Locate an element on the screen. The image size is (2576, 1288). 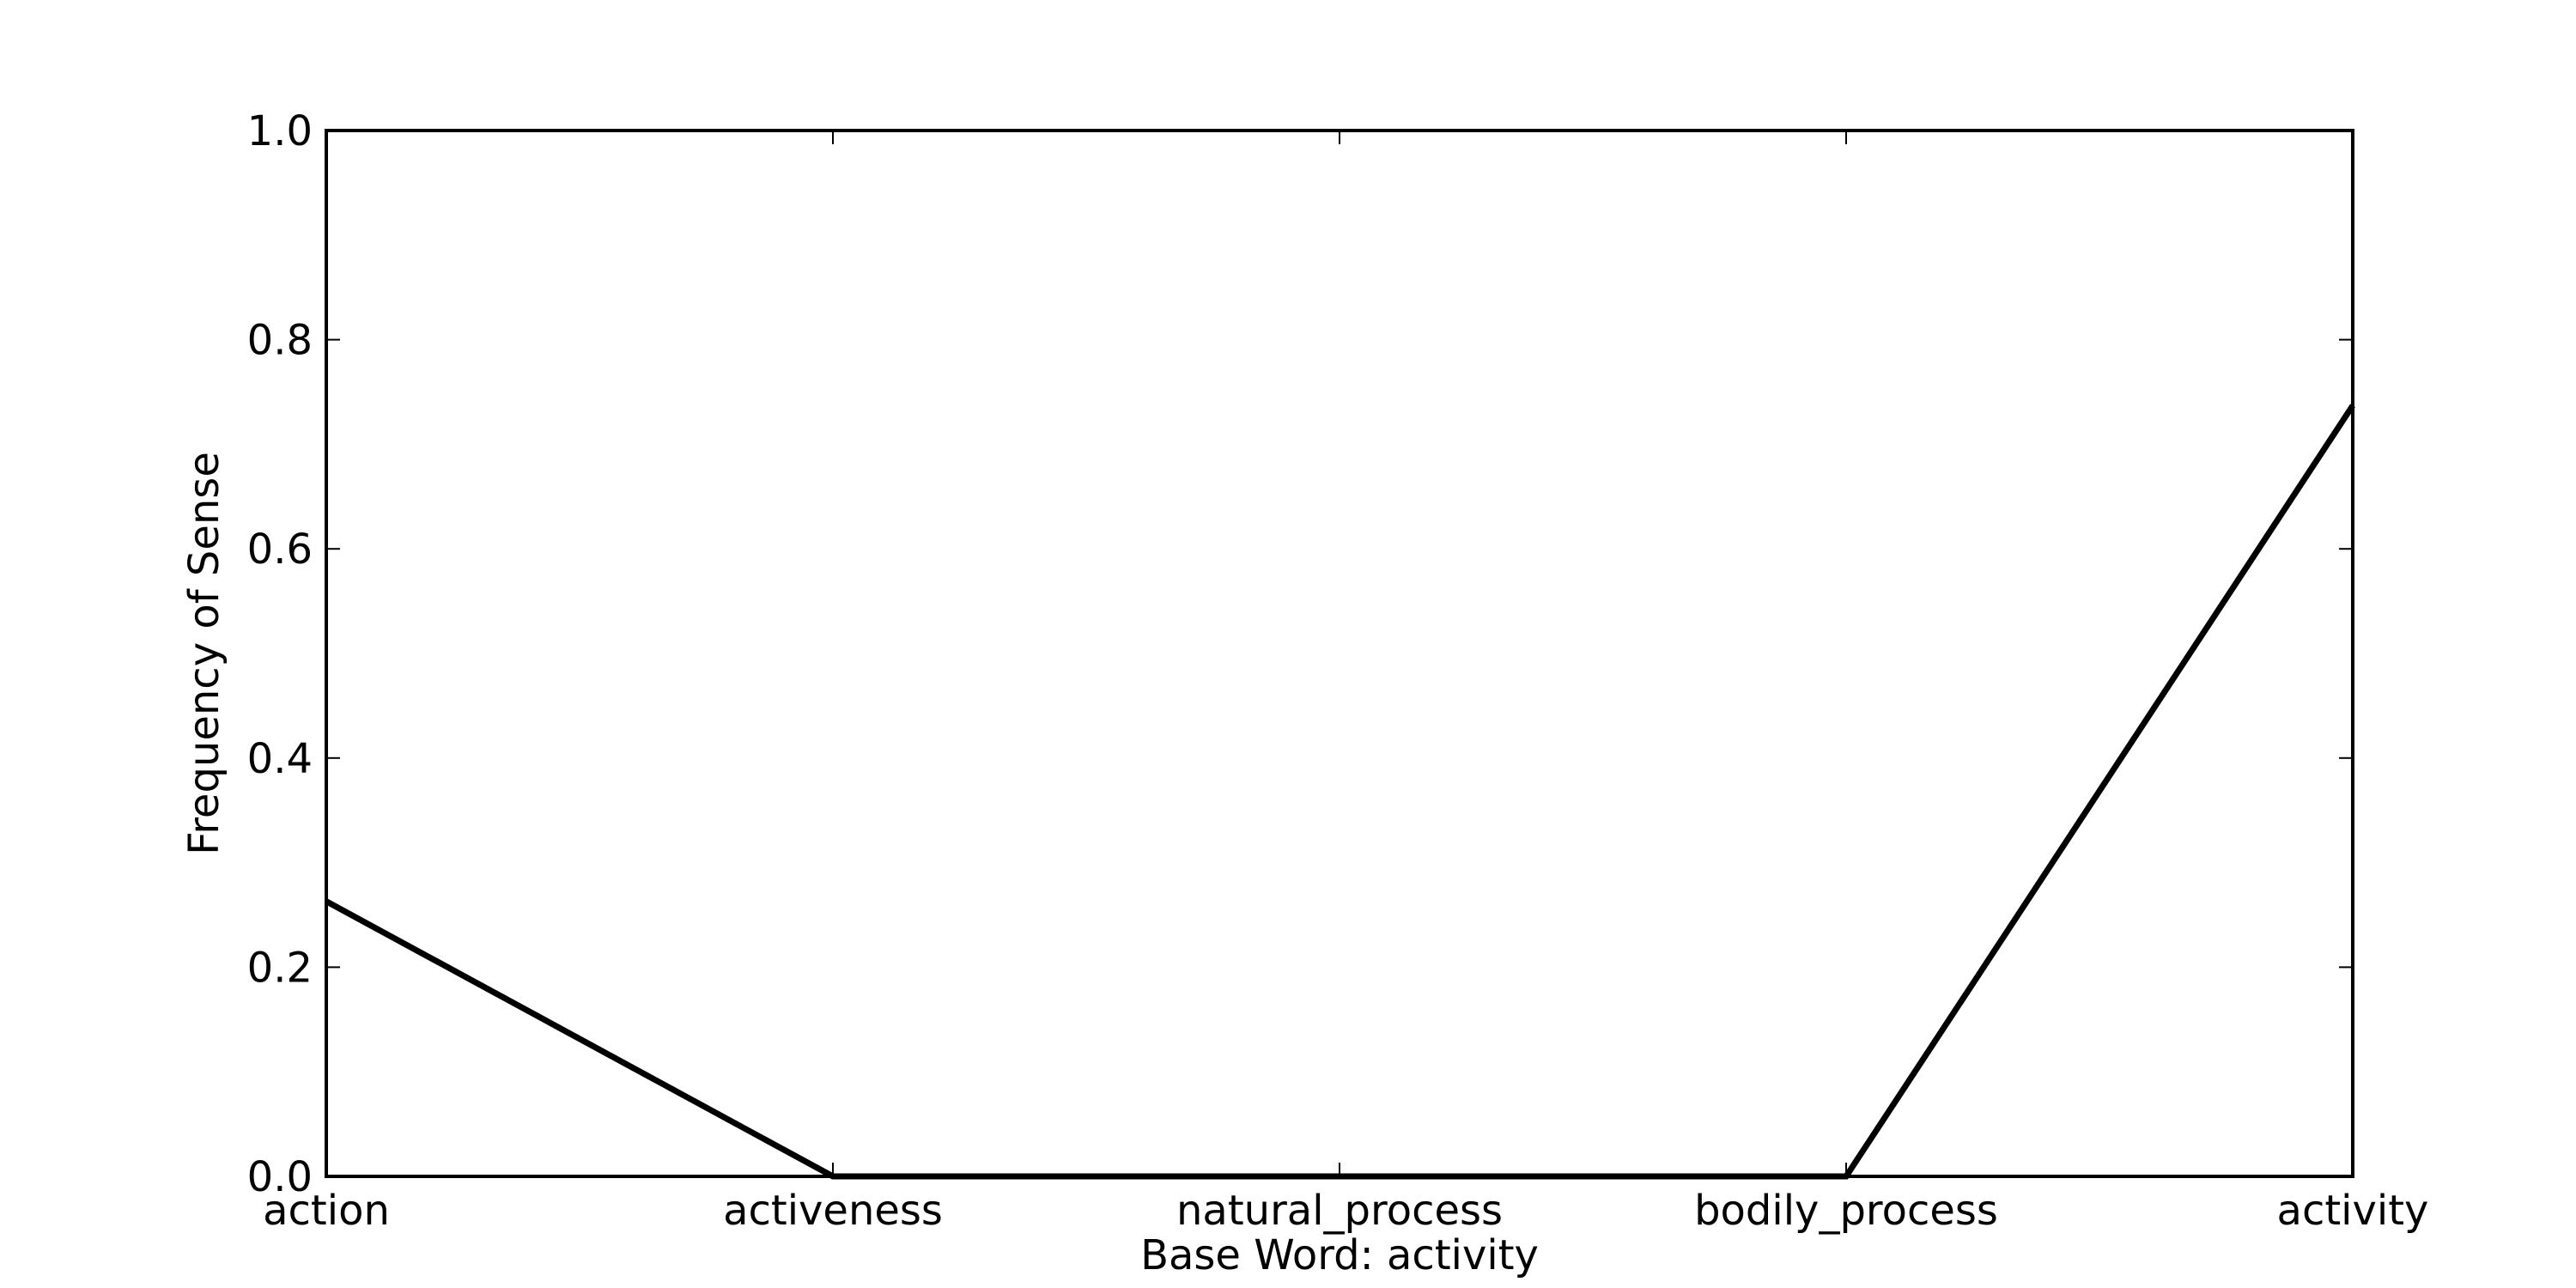
y-tick-label: 0.8 is located at coordinates (280, 341).